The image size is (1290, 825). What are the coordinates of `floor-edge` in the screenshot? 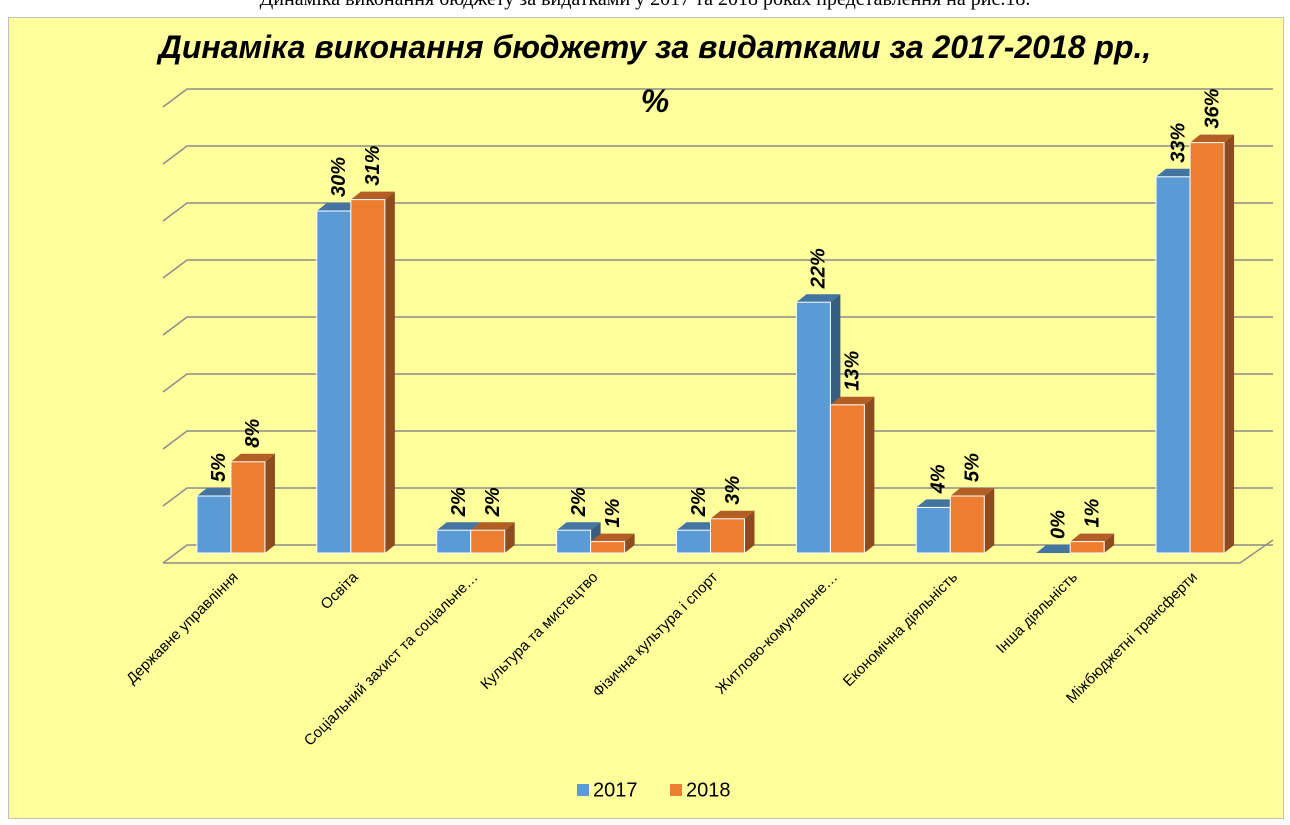 It's located at (718, 551).